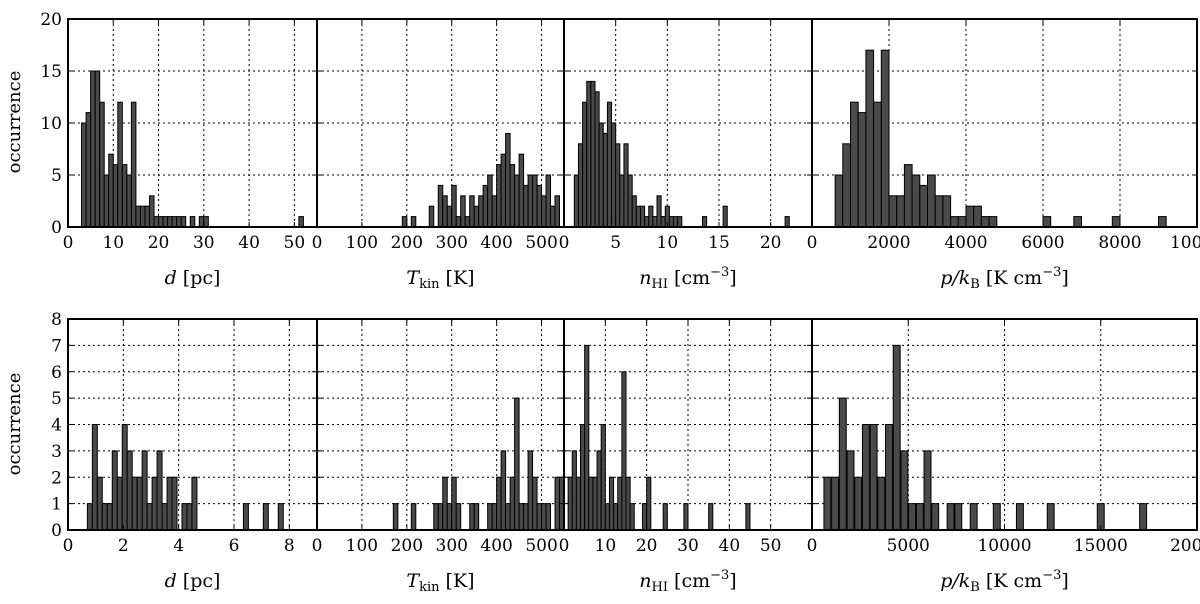 This screenshot has height=604, width=1200. I want to click on panel-bottom-1-ytick-label: 6, so click(56, 373).